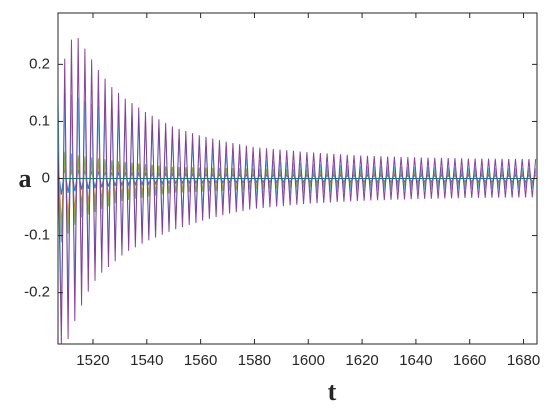 The image size is (550, 410). I want to click on y-tick-label: 0, so click(46, 177).